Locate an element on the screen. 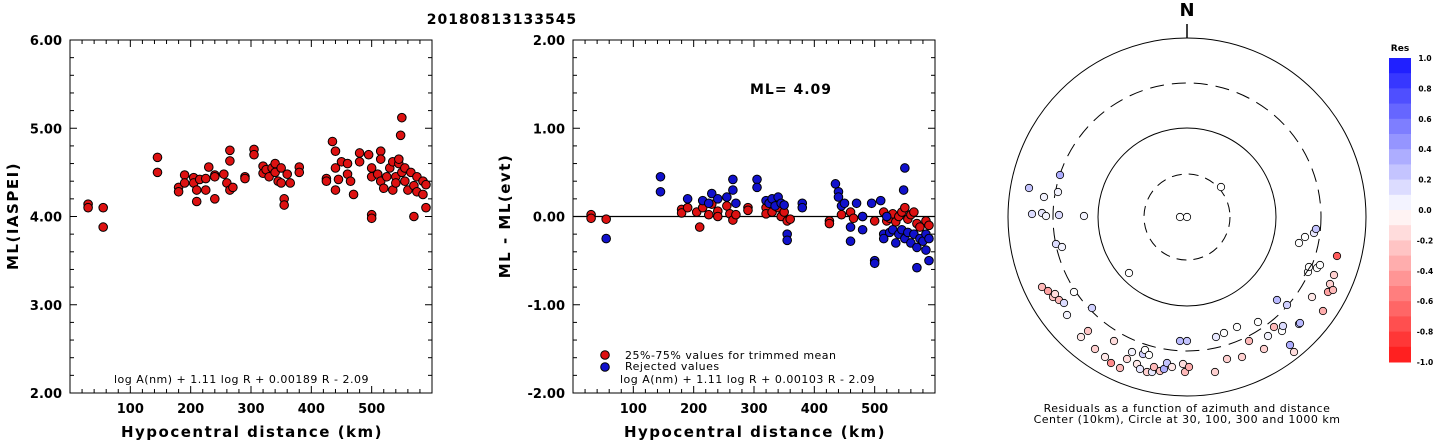  y-tick-label: 2.00 is located at coordinates (549, 41).